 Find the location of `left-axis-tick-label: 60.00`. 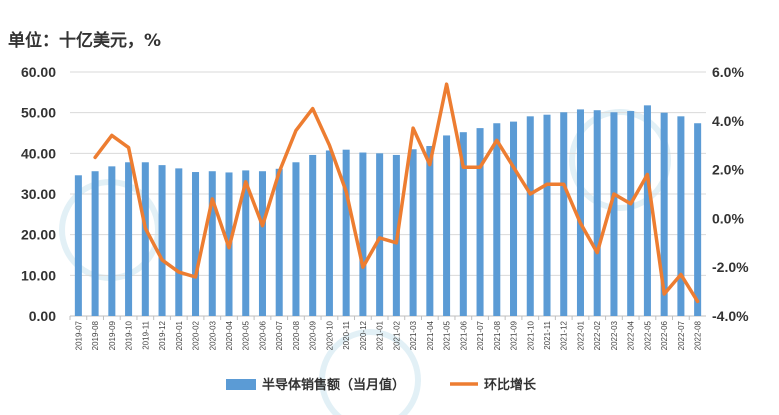

left-axis-tick-label: 60.00 is located at coordinates (38, 72).